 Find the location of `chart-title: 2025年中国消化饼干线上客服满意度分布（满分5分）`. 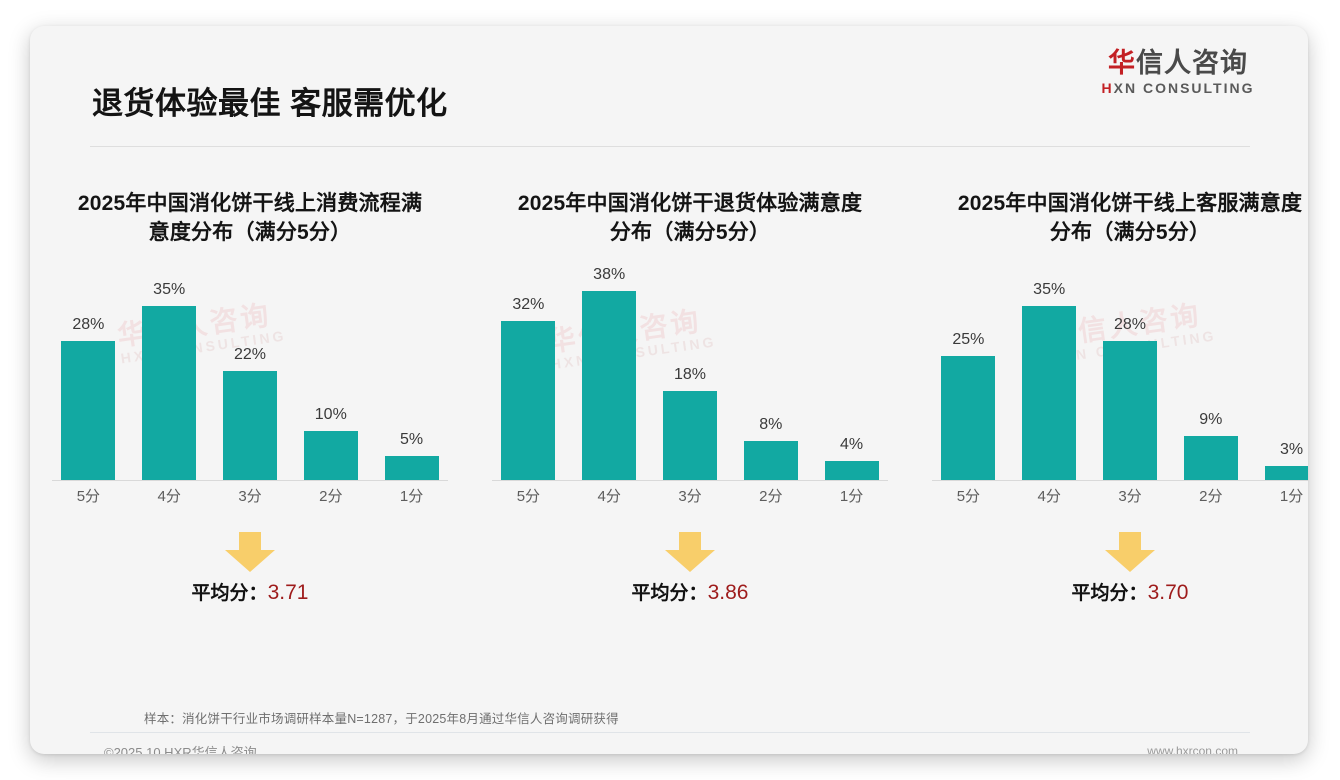

chart-title: 2025年中国消化饼干线上客服满意度分布（满分5分） is located at coordinates (1130, 218).